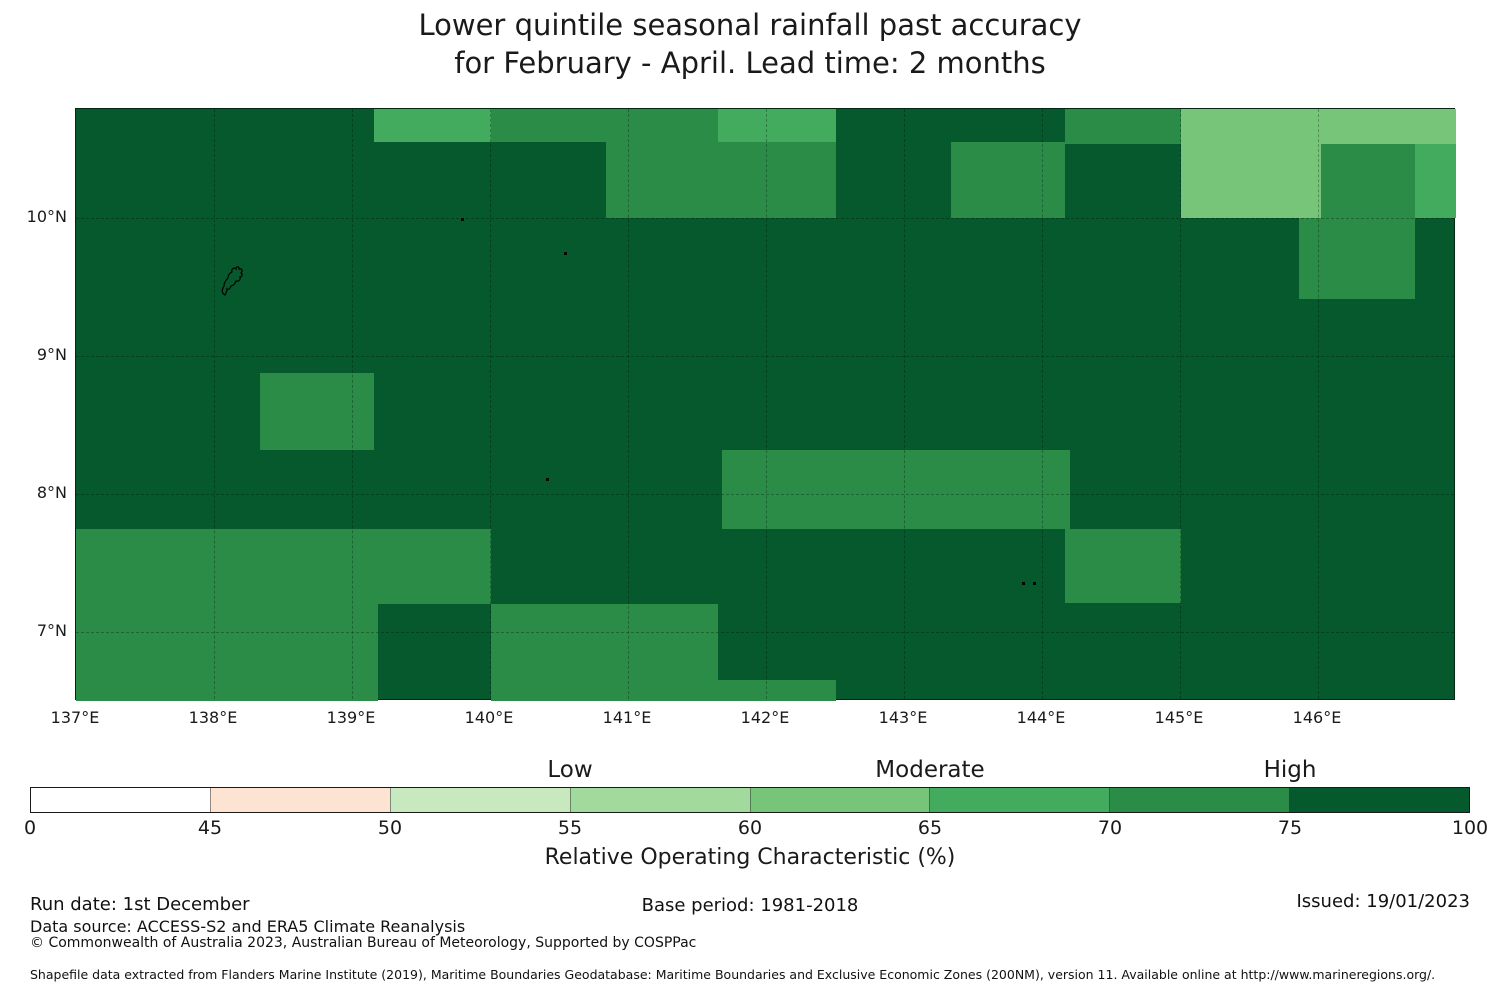  Describe the element at coordinates (489, 717) in the screenshot. I see `lon-tick-label: 140°E` at that location.